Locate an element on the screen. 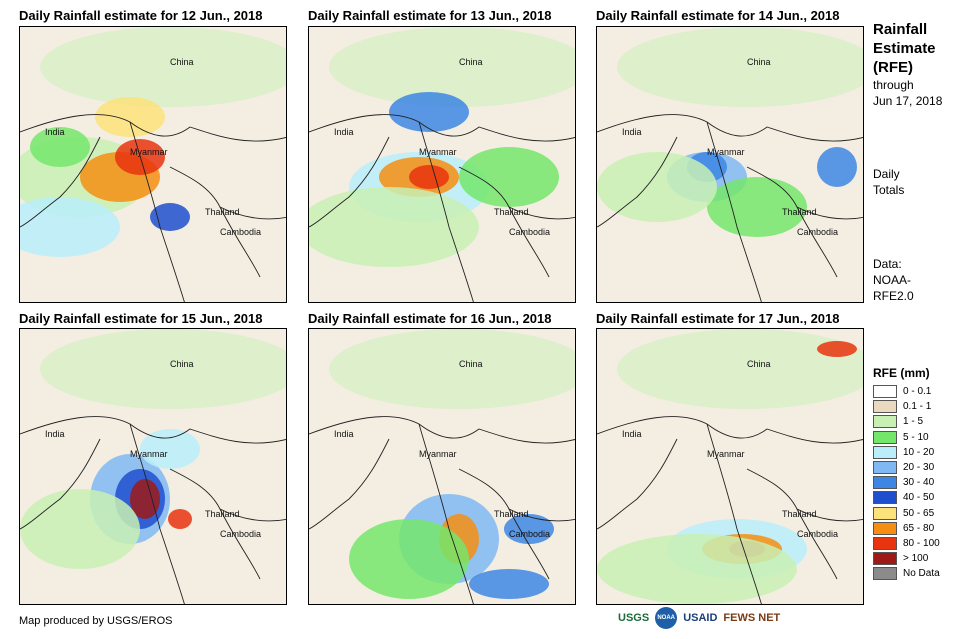  map-credit: Map produced by USGS/EROS is located at coordinates (96, 621).